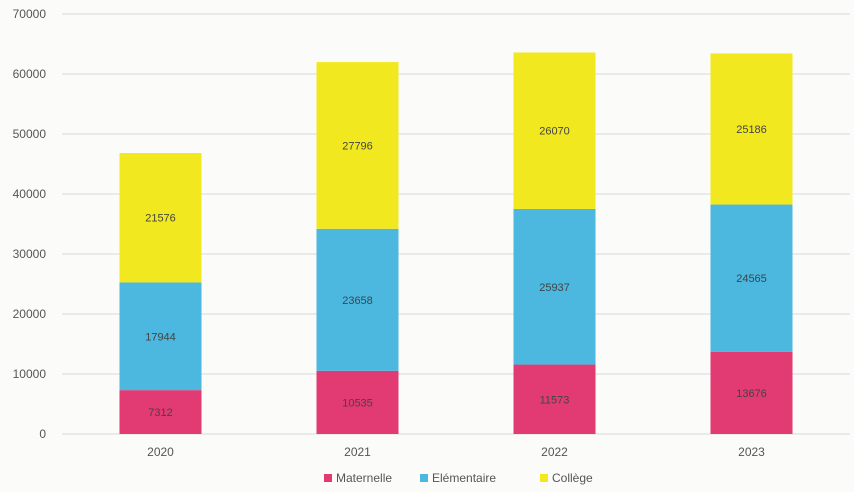 The height and width of the screenshot is (492, 854). I want to click on y-tick-label-30000: 30000, so click(30, 254).